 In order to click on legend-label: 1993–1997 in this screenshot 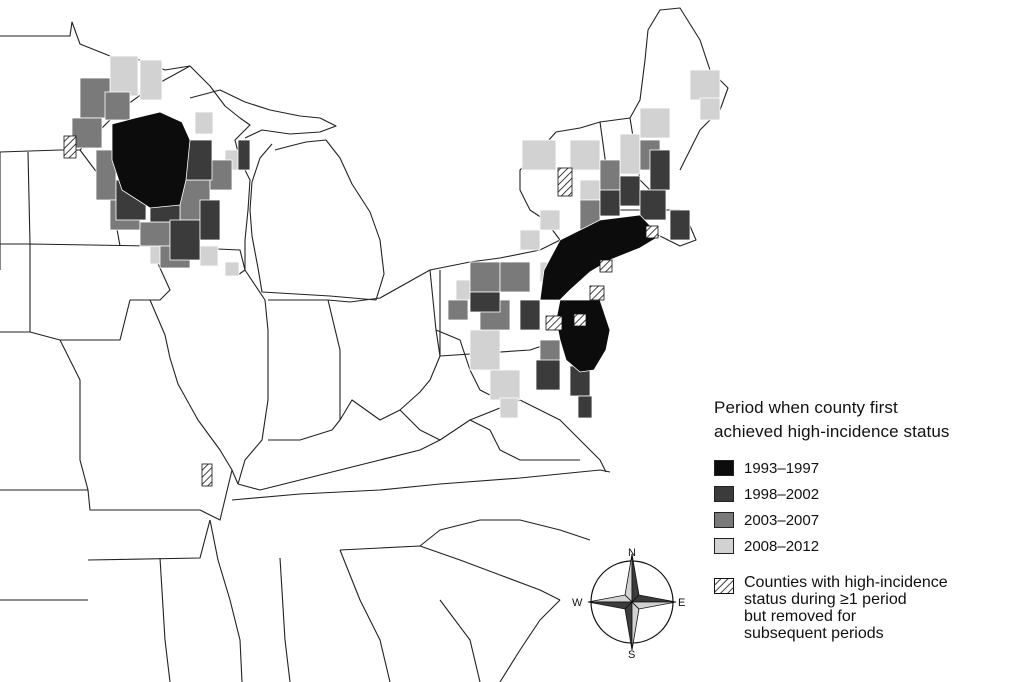, I will do `click(782, 468)`.